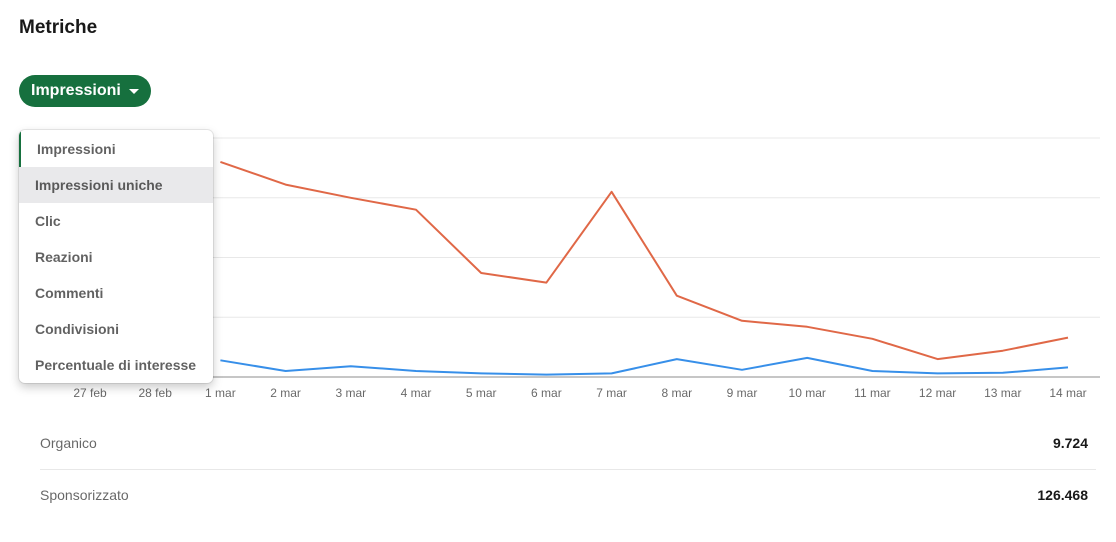 The height and width of the screenshot is (542, 1116). I want to click on x-tick-label: 4 mar, so click(416, 393).